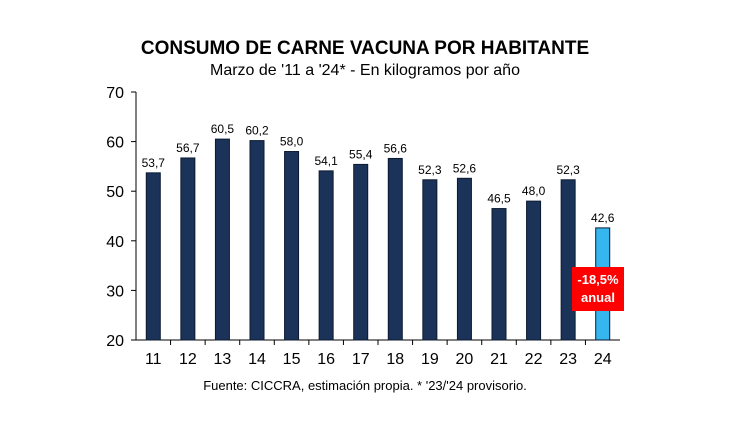 Image resolution: width=730 pixels, height=446 pixels. I want to click on data-label: 46,5, so click(499, 199).